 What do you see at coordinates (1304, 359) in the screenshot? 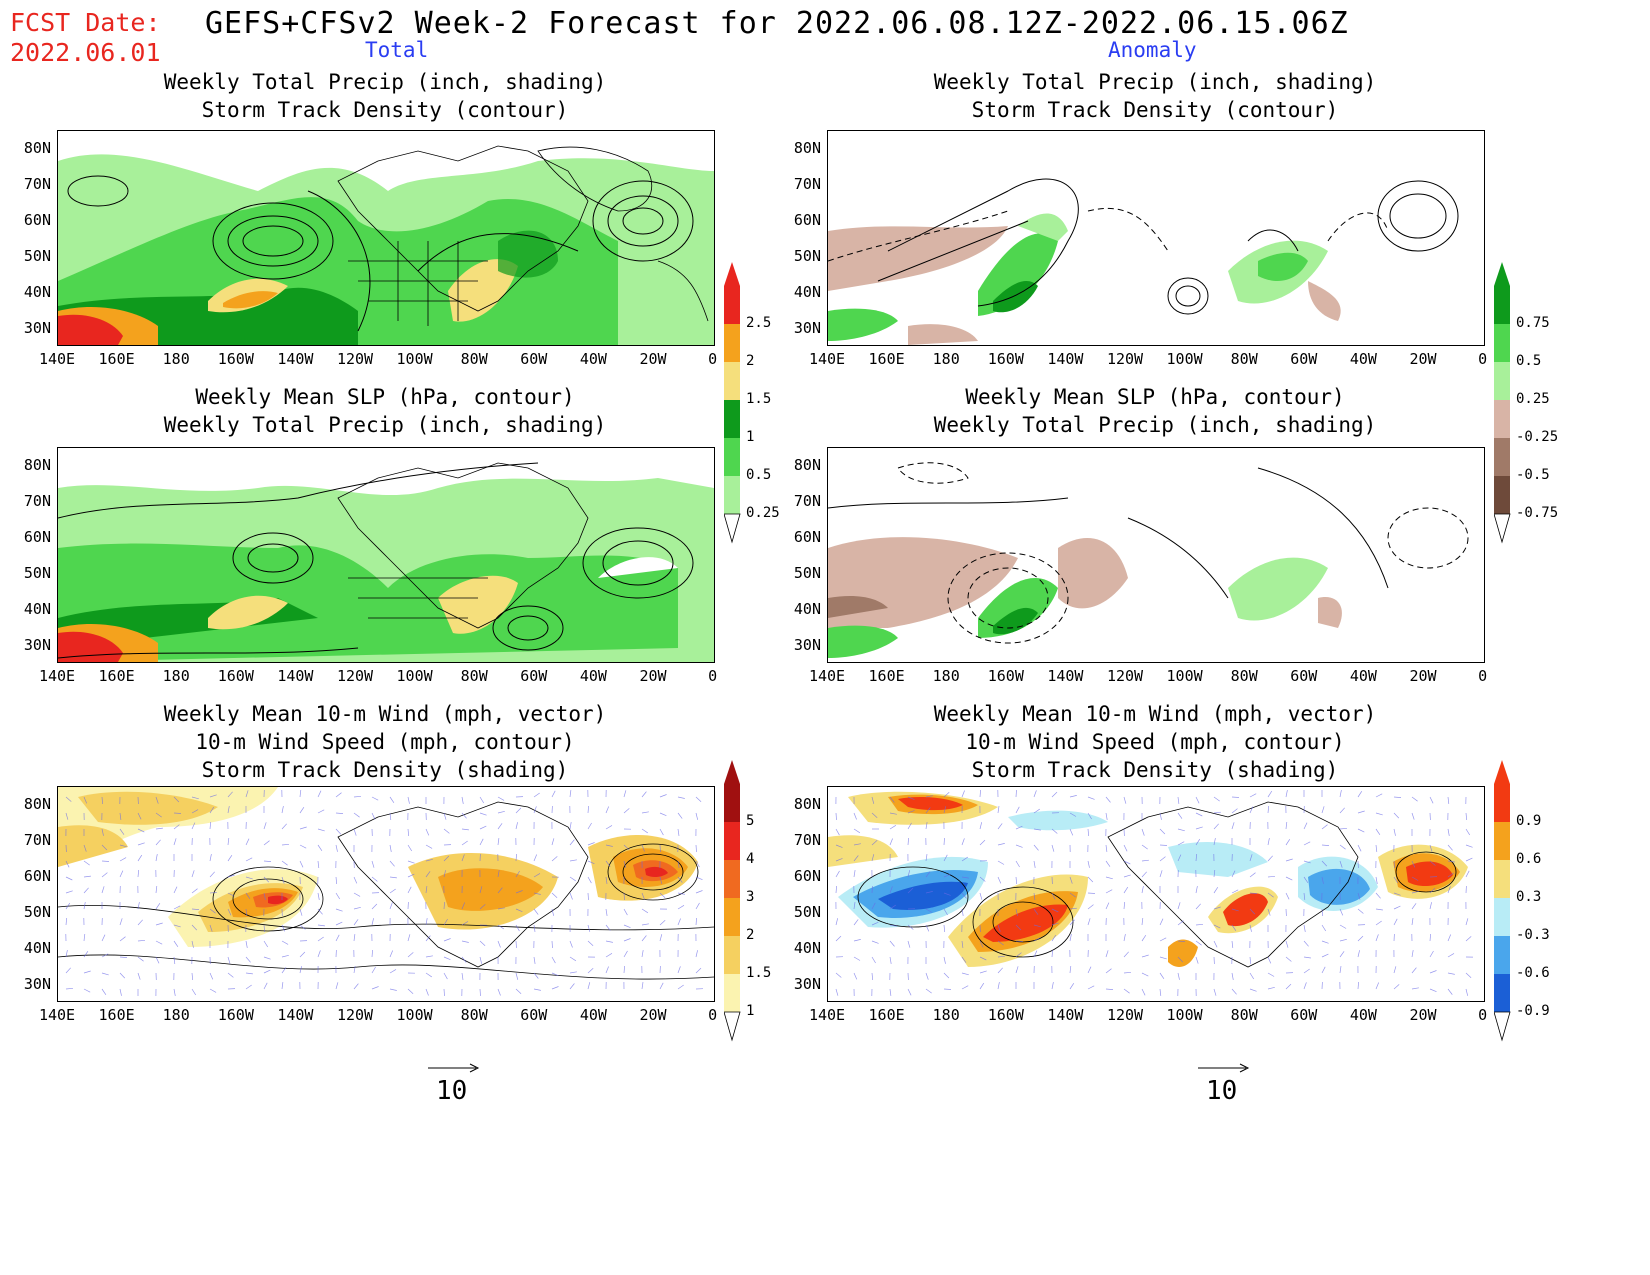
I see `lon-label: 60W` at bounding box center [1304, 359].